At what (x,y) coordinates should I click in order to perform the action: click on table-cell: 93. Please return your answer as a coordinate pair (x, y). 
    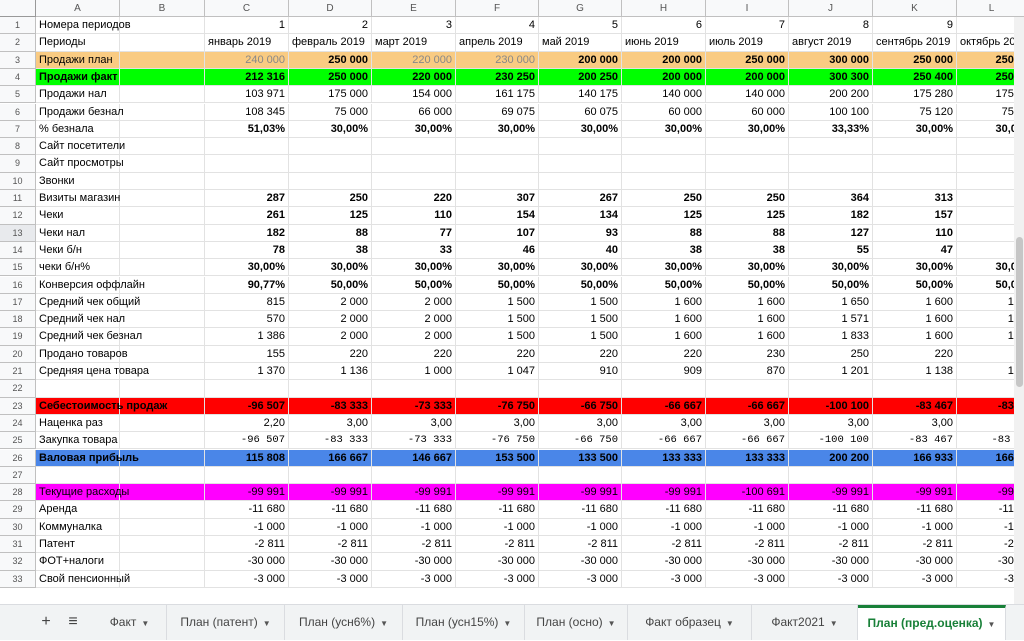
    Looking at the image, I should click on (580, 233).